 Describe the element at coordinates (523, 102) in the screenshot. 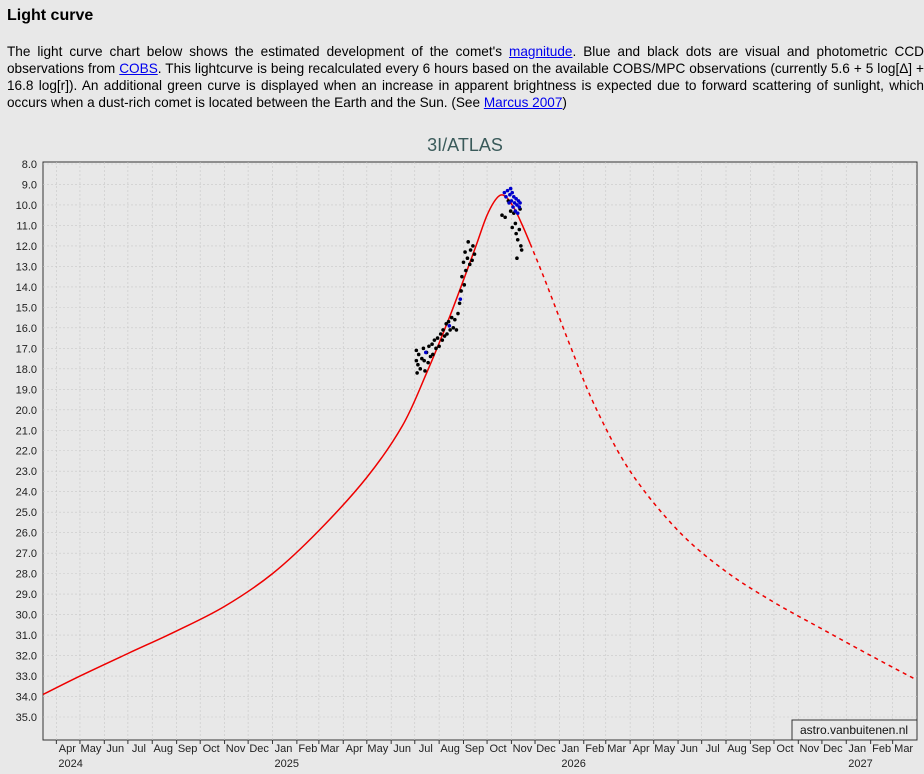

I see `marcus-2007-link: Marcus 2007` at that location.